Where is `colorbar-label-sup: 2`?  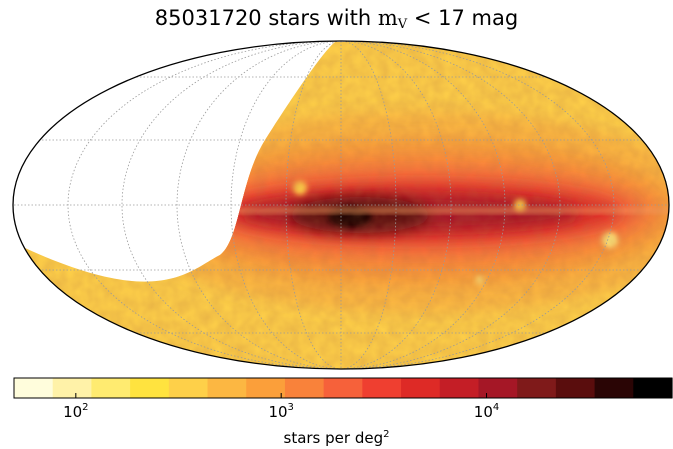 colorbar-label-sup: 2 is located at coordinates (386, 434).